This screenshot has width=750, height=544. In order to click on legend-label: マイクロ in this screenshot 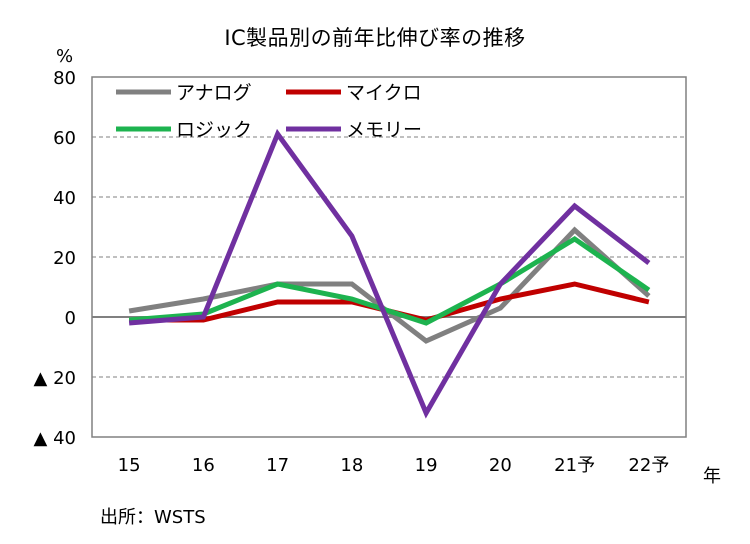, I will do `click(384, 93)`.